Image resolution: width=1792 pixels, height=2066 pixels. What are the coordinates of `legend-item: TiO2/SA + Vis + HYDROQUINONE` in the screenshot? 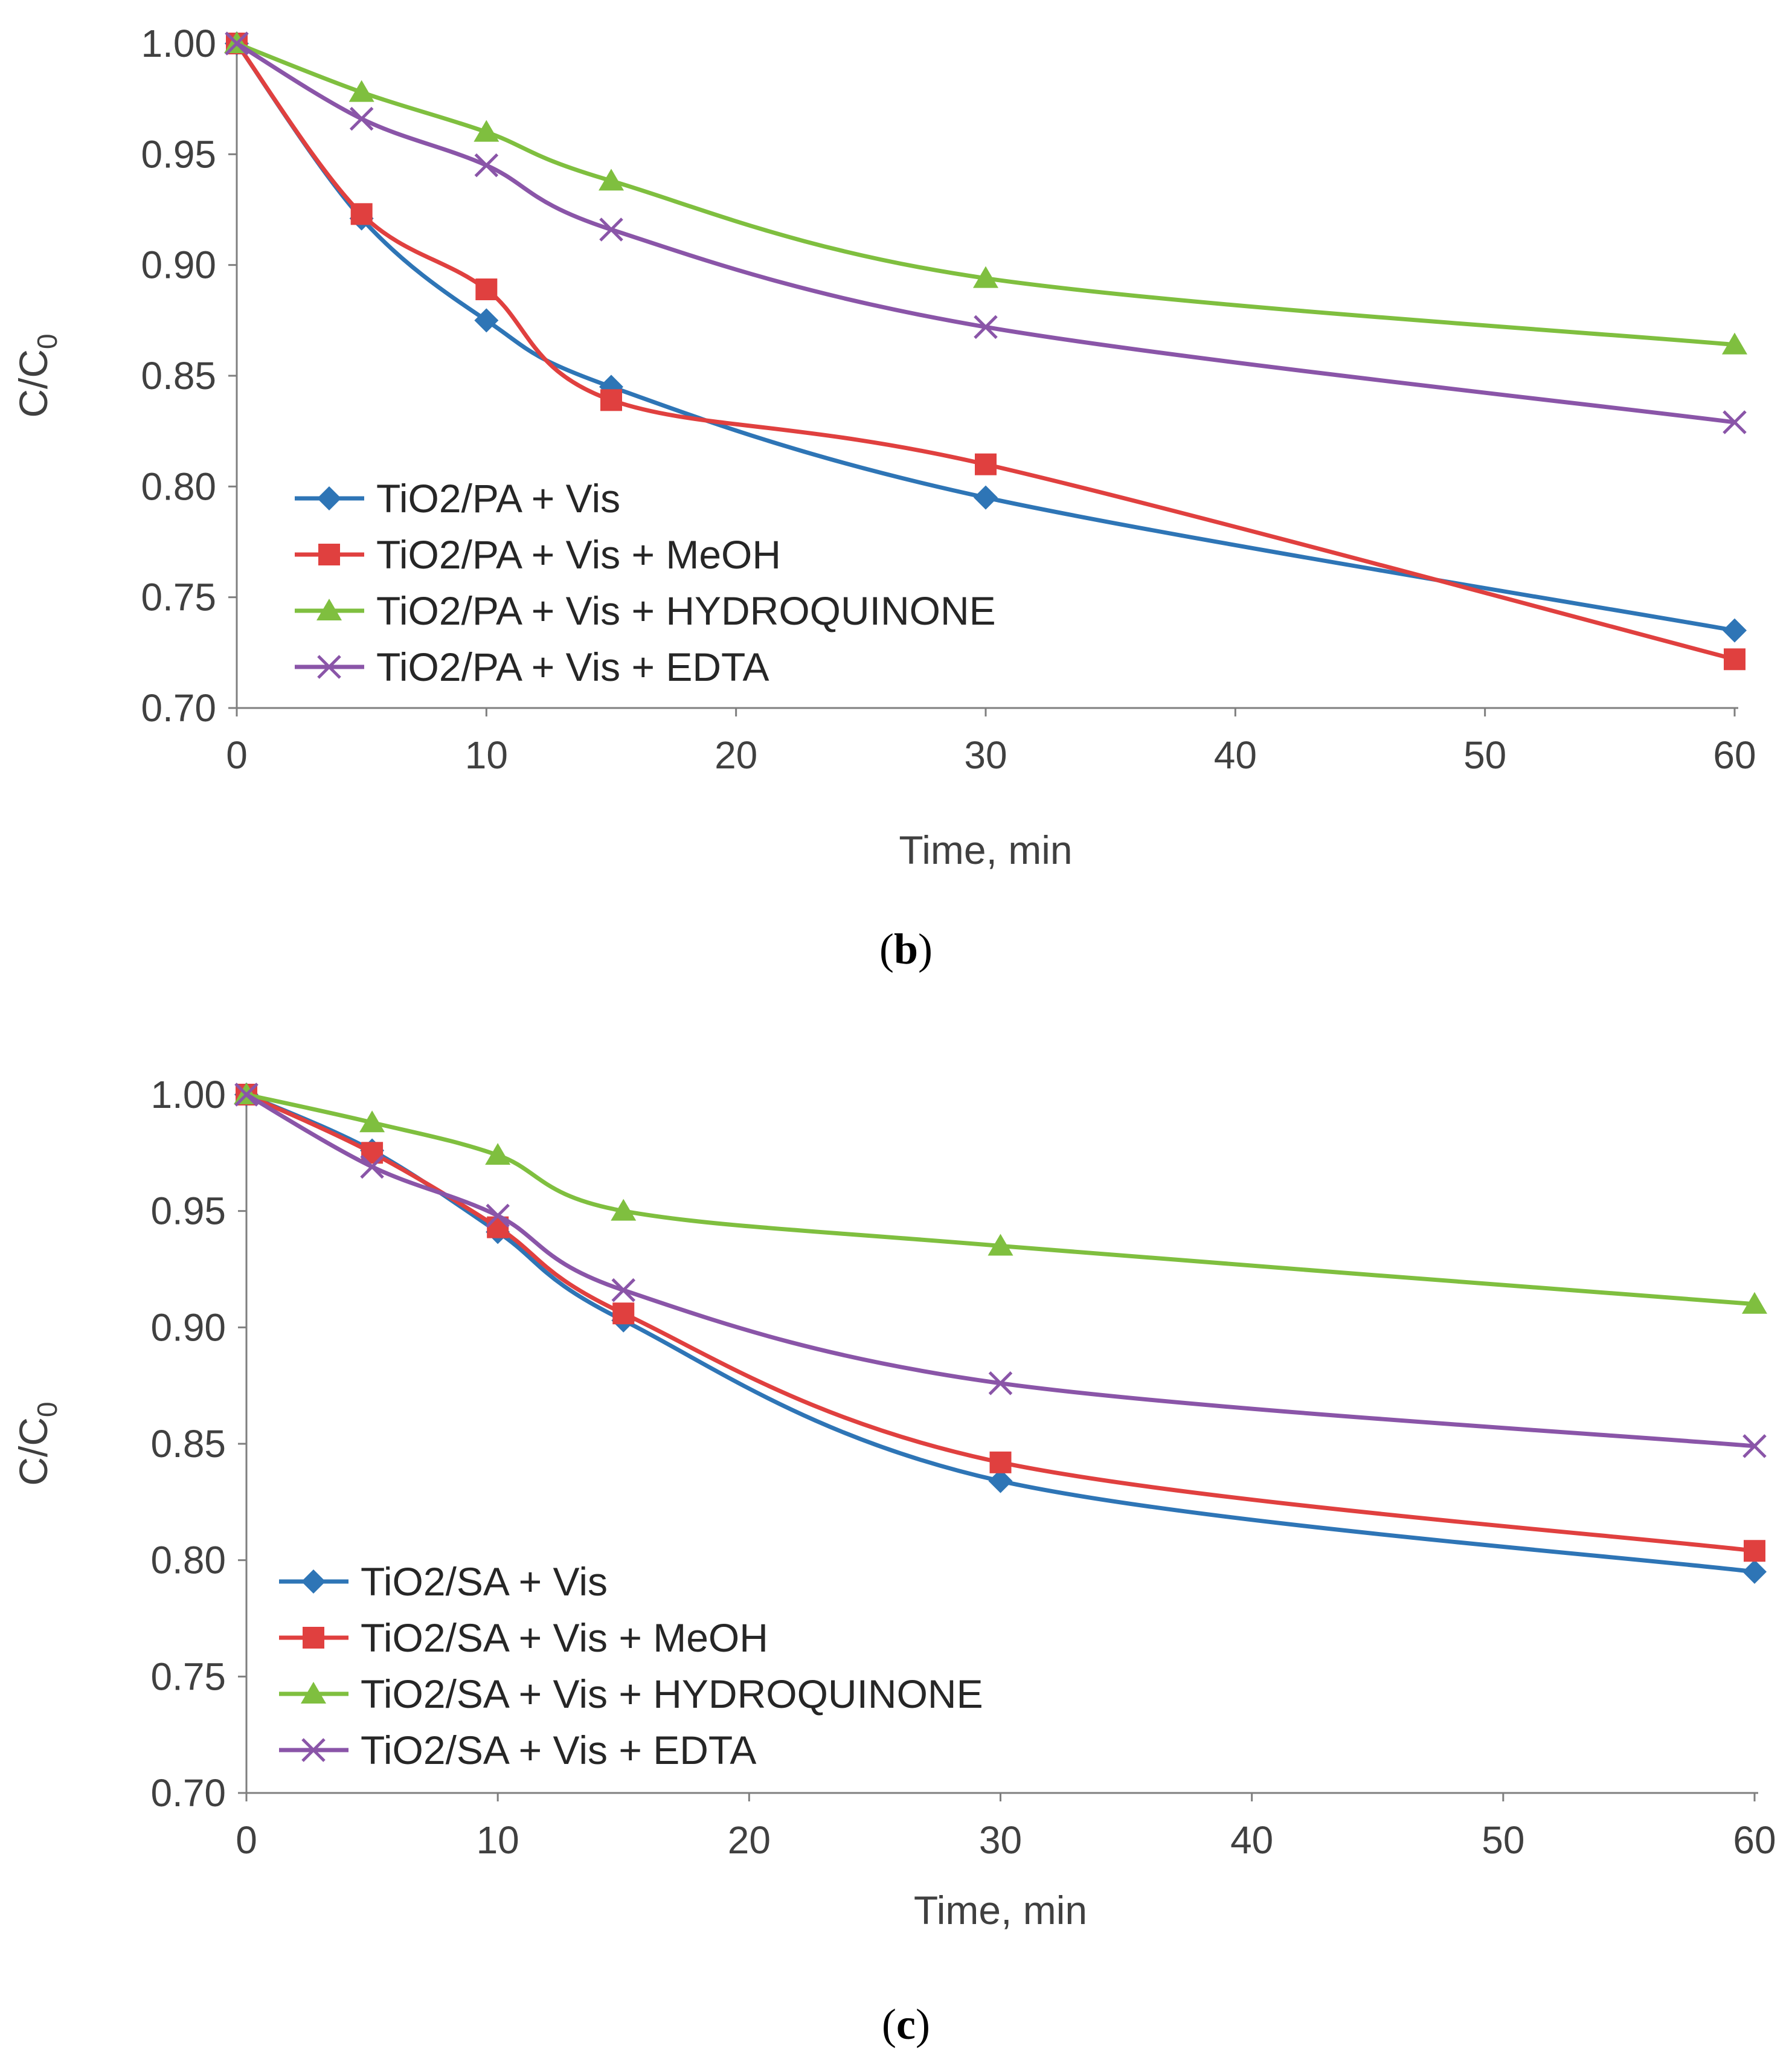 It's located at (631, 1694).